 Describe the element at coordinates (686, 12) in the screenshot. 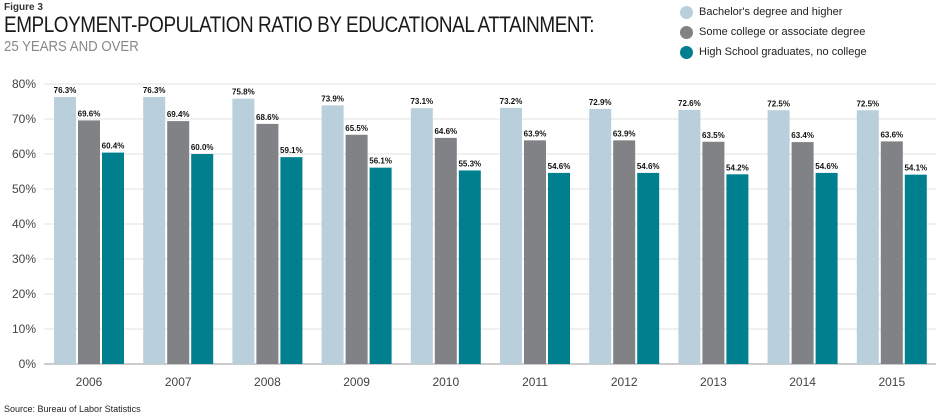

I see `legend-swatch-bachelors` at that location.